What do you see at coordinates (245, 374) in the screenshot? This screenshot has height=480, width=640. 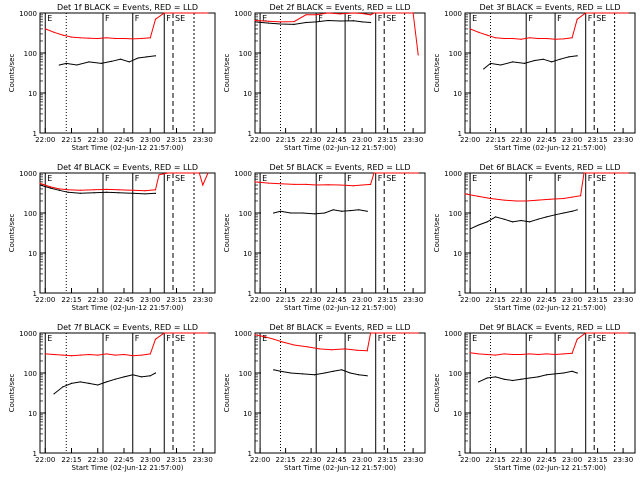 I see `y-tick-label: 100` at bounding box center [245, 374].